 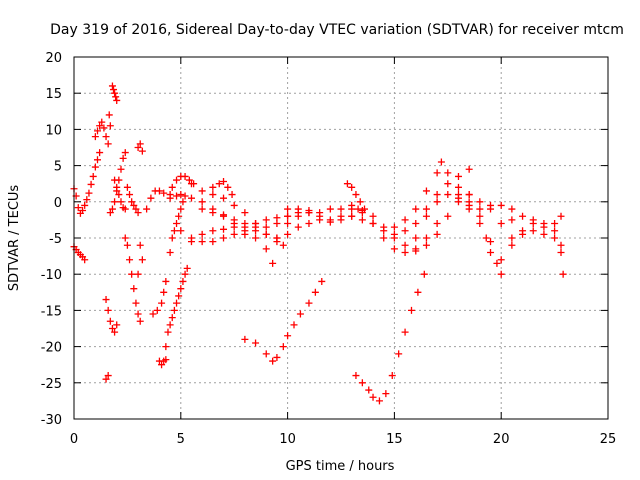 I want to click on x-tick-label: 10, so click(x=287, y=439).